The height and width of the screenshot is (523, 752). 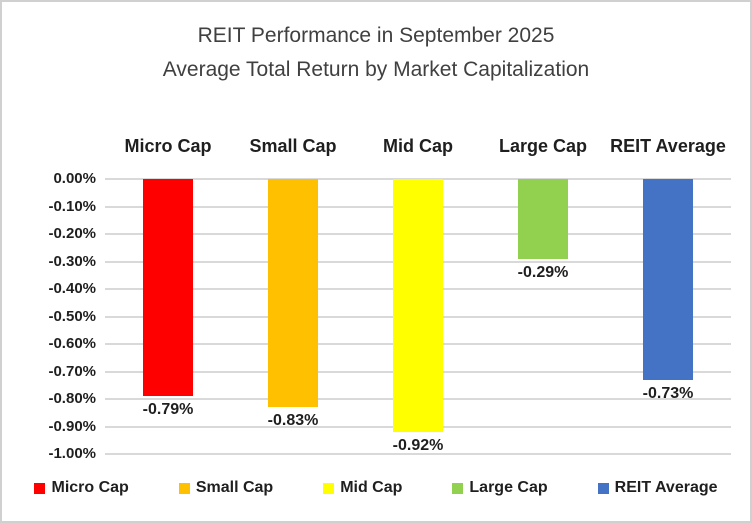 I want to click on bar-small-cap, so click(x=293, y=293).